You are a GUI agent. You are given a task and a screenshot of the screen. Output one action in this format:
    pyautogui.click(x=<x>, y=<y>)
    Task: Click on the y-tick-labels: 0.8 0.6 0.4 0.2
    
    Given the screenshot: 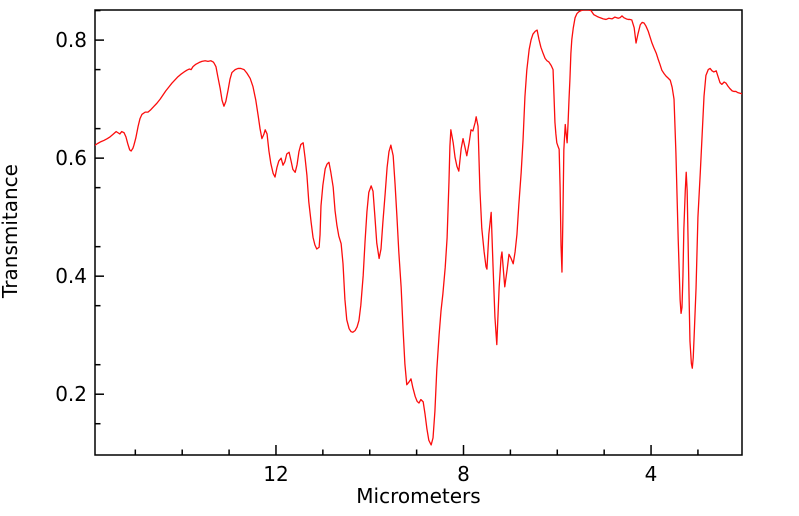 What is the action you would take?
    pyautogui.click(x=71, y=217)
    